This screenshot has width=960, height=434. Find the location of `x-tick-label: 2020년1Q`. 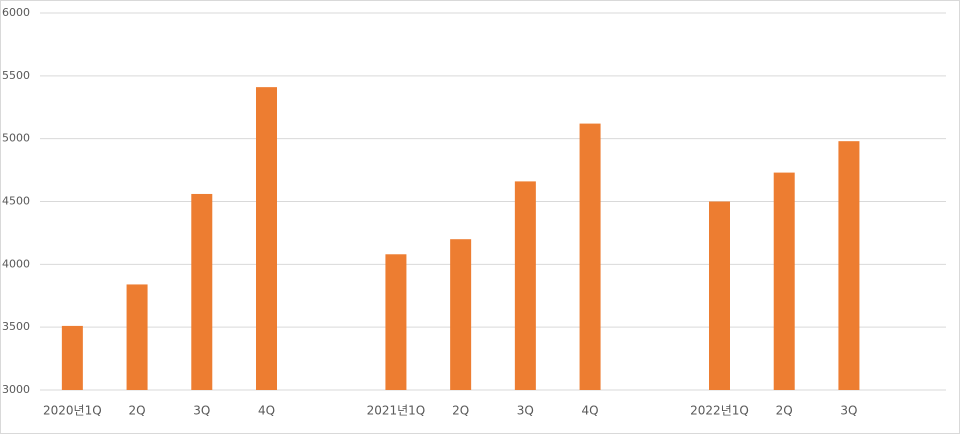

x-tick-label: 2020년1Q is located at coordinates (72, 411).